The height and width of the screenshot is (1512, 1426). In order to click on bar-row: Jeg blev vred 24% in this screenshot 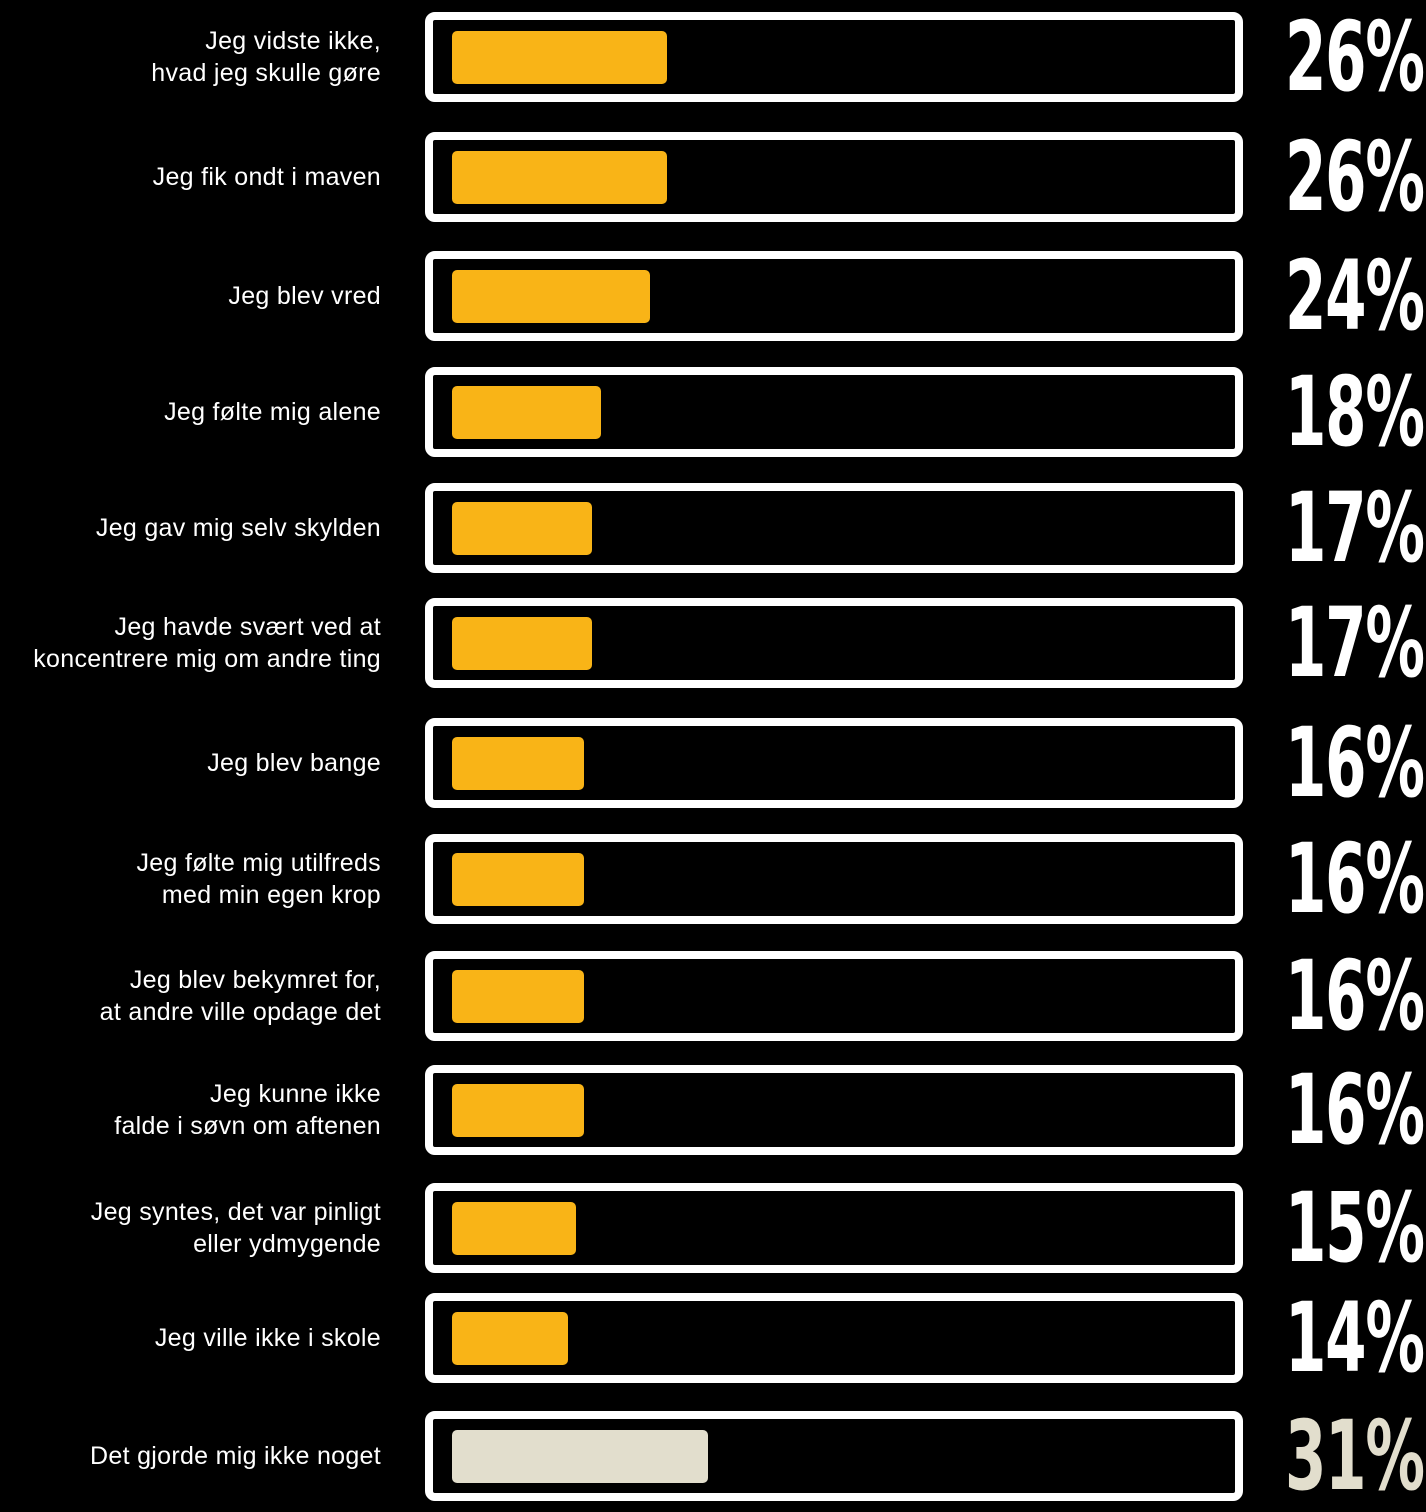, I will do `click(713, 296)`.